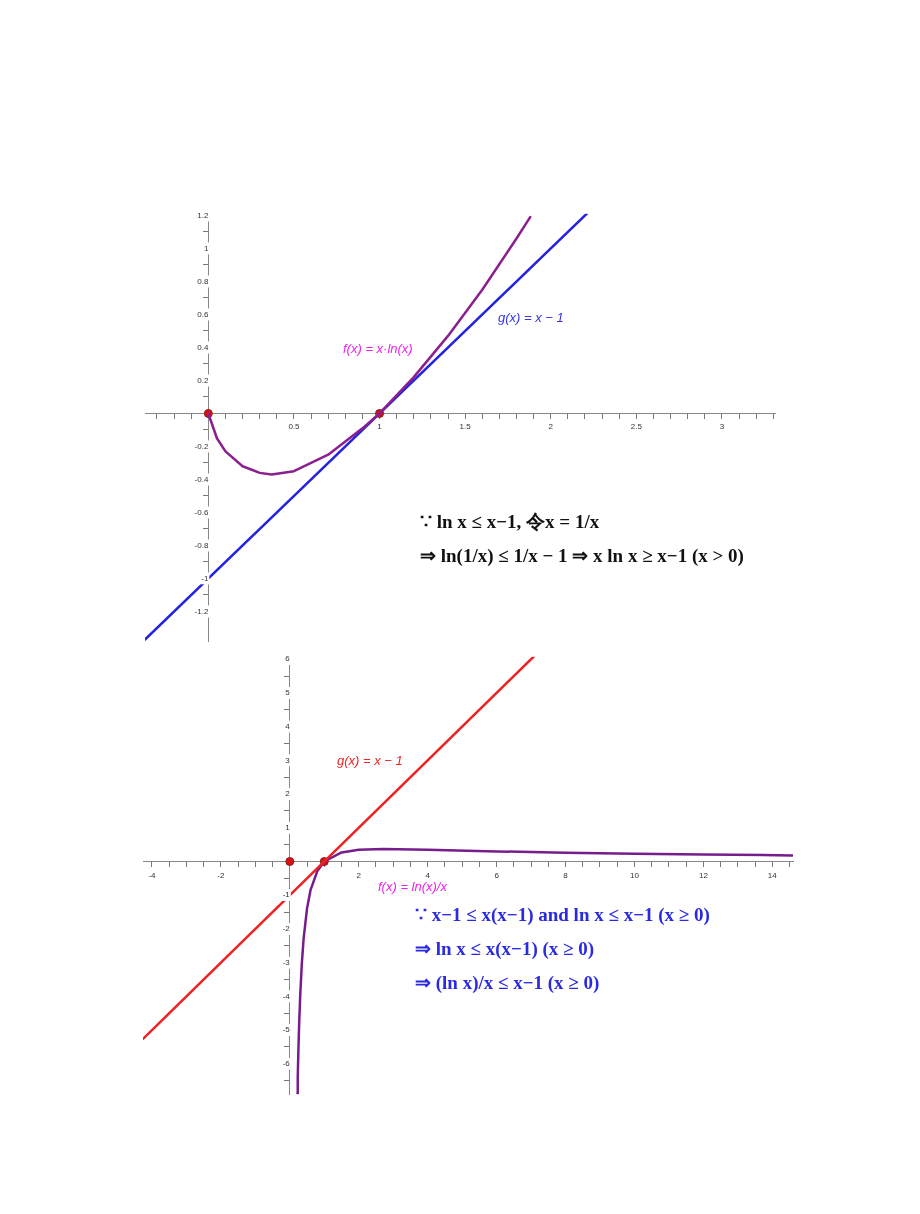  What do you see at coordinates (497, 875) in the screenshot?
I see `x-tick-label: 6` at bounding box center [497, 875].